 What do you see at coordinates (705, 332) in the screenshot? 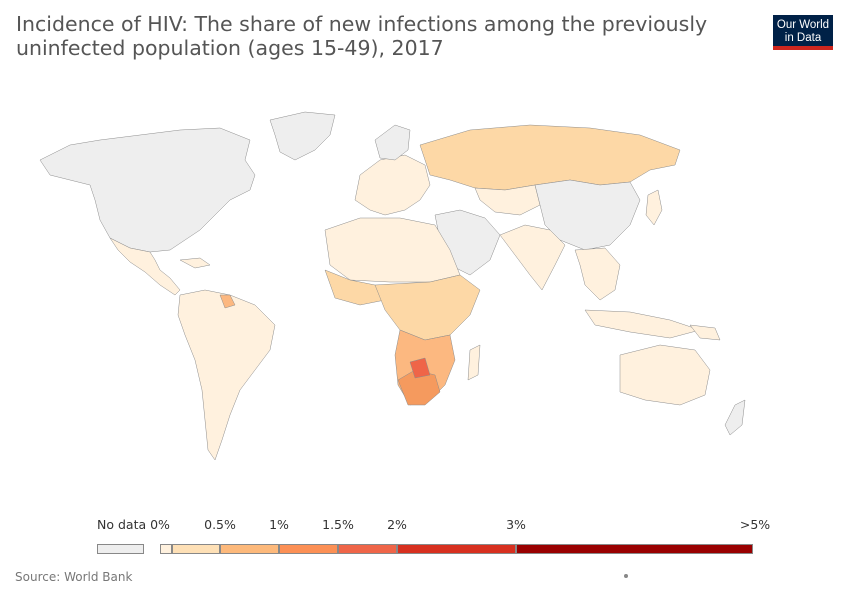
I see `region-png` at bounding box center [705, 332].